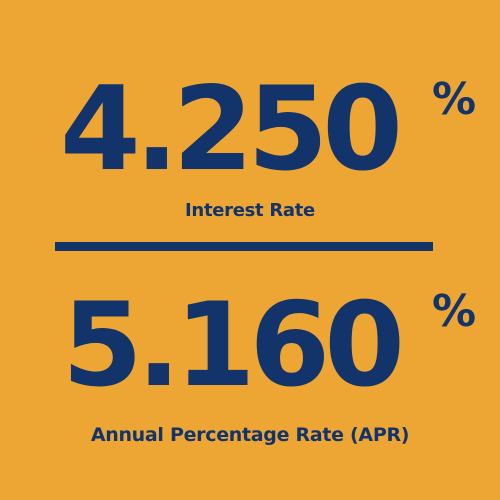 This screenshot has width=500, height=500. I want to click on divider, so click(244, 246).